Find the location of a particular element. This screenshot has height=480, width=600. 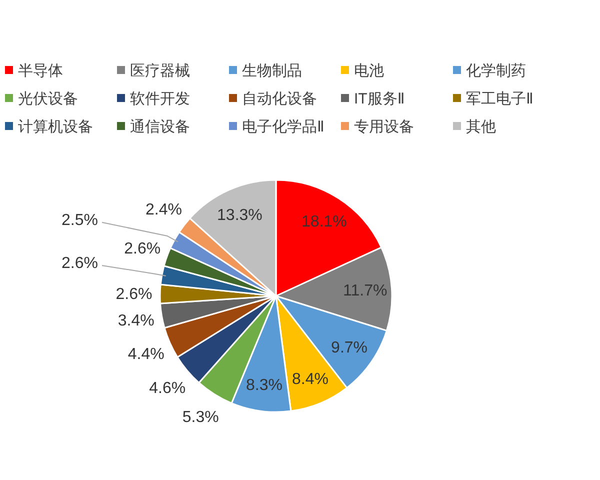

legend-item: 军工电子Ⅱ is located at coordinates (493, 99).